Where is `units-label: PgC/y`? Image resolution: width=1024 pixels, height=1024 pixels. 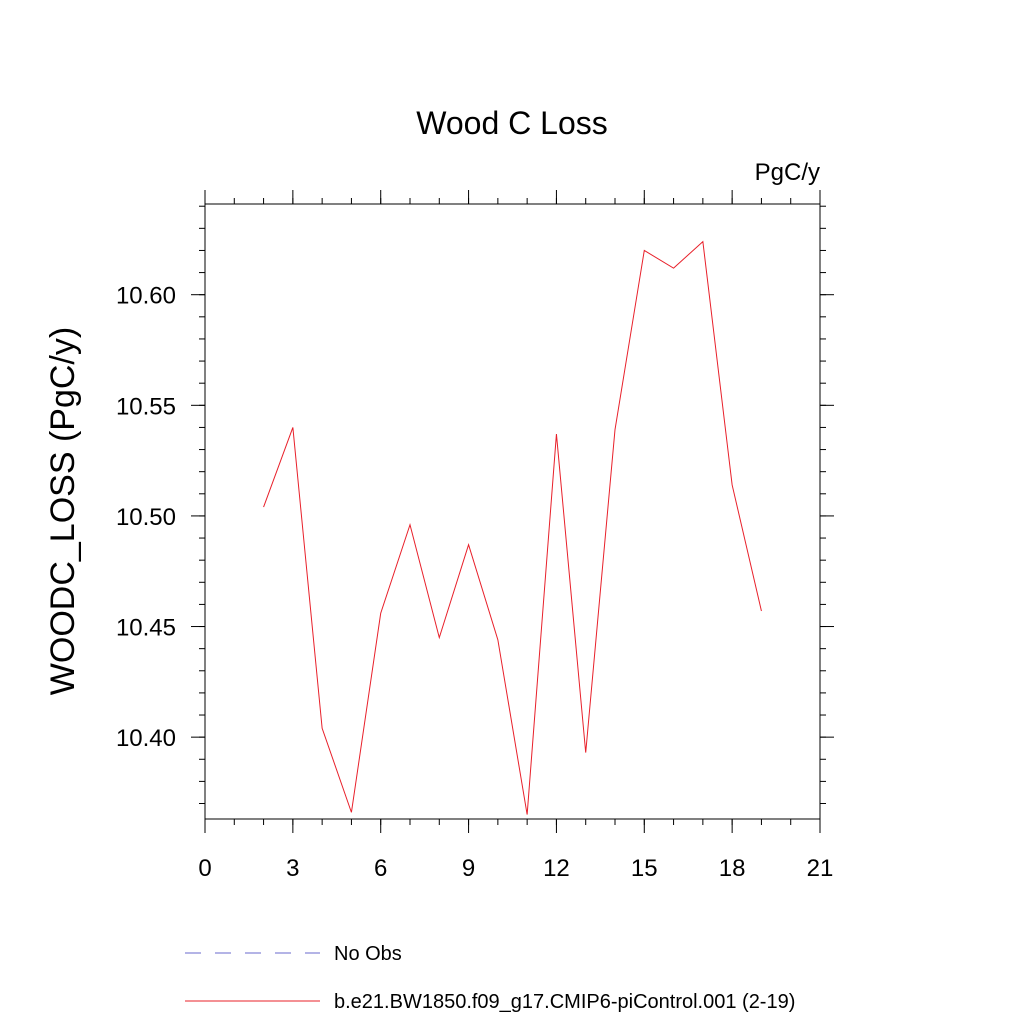
units-label: PgC/y is located at coordinates (787, 172).